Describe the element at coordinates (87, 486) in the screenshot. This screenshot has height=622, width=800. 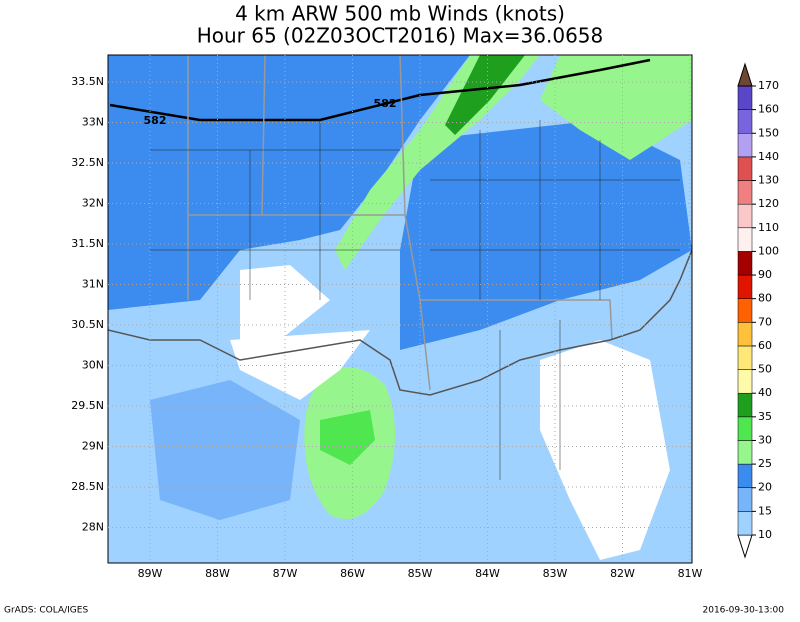
I see `latitude-label: 28.5N` at that location.